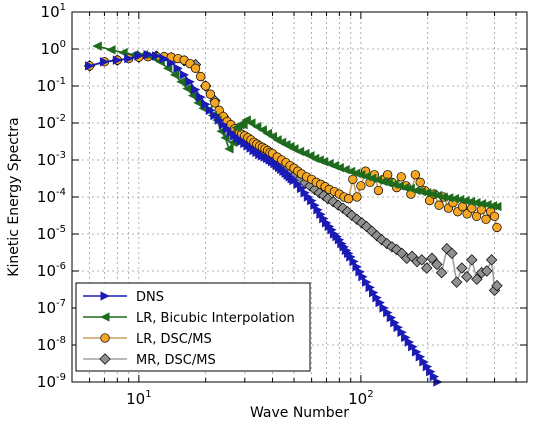 Image resolution: width=550 pixels, height=430 pixels. I want to click on legend-marker-mr-dsc-ms, so click(105, 359).